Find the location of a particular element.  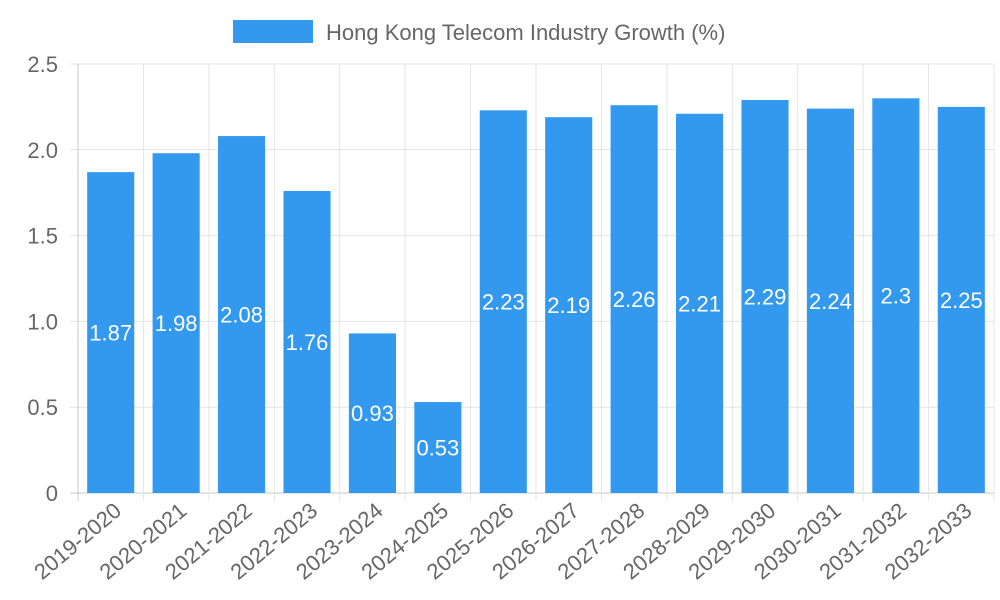

data-label: 0.53 is located at coordinates (437, 448).